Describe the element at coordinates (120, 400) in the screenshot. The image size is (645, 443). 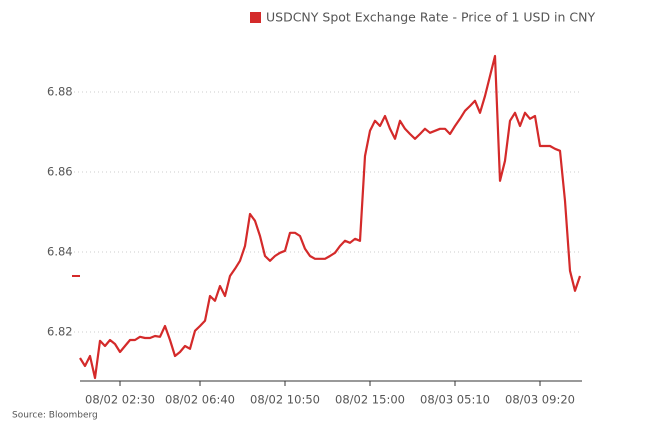
I see `x-tick-label: 08/02 02:30` at that location.